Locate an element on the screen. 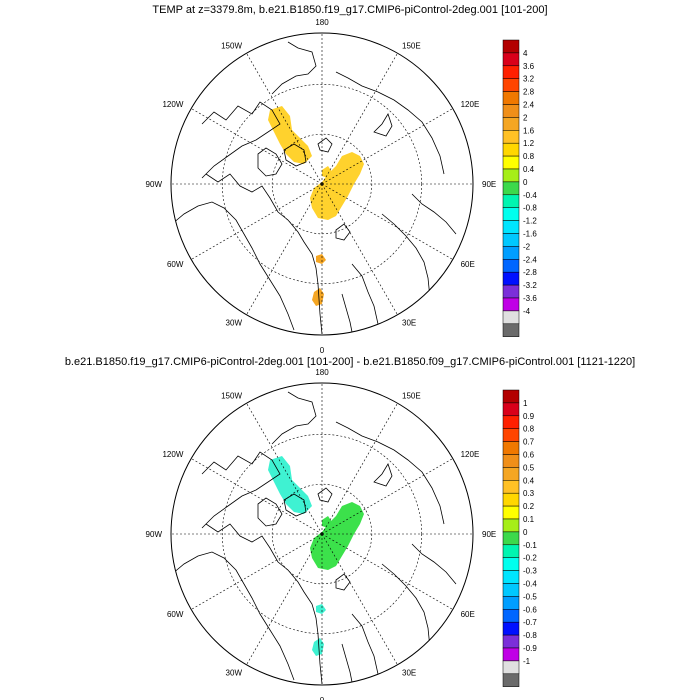 This screenshot has width=700, height=700. colorbar-label: 0.6 is located at coordinates (529, 455).